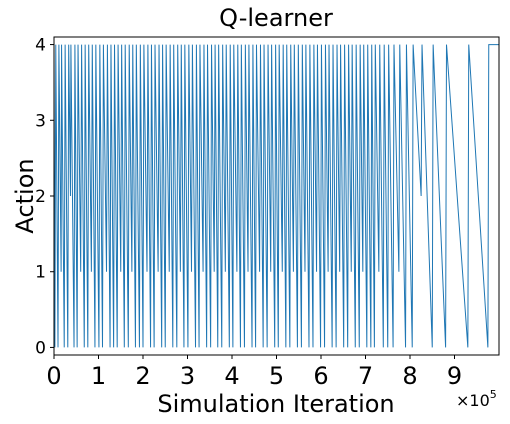  Describe the element at coordinates (53, 376) in the screenshot. I see `x-tick-label: 0` at that location.